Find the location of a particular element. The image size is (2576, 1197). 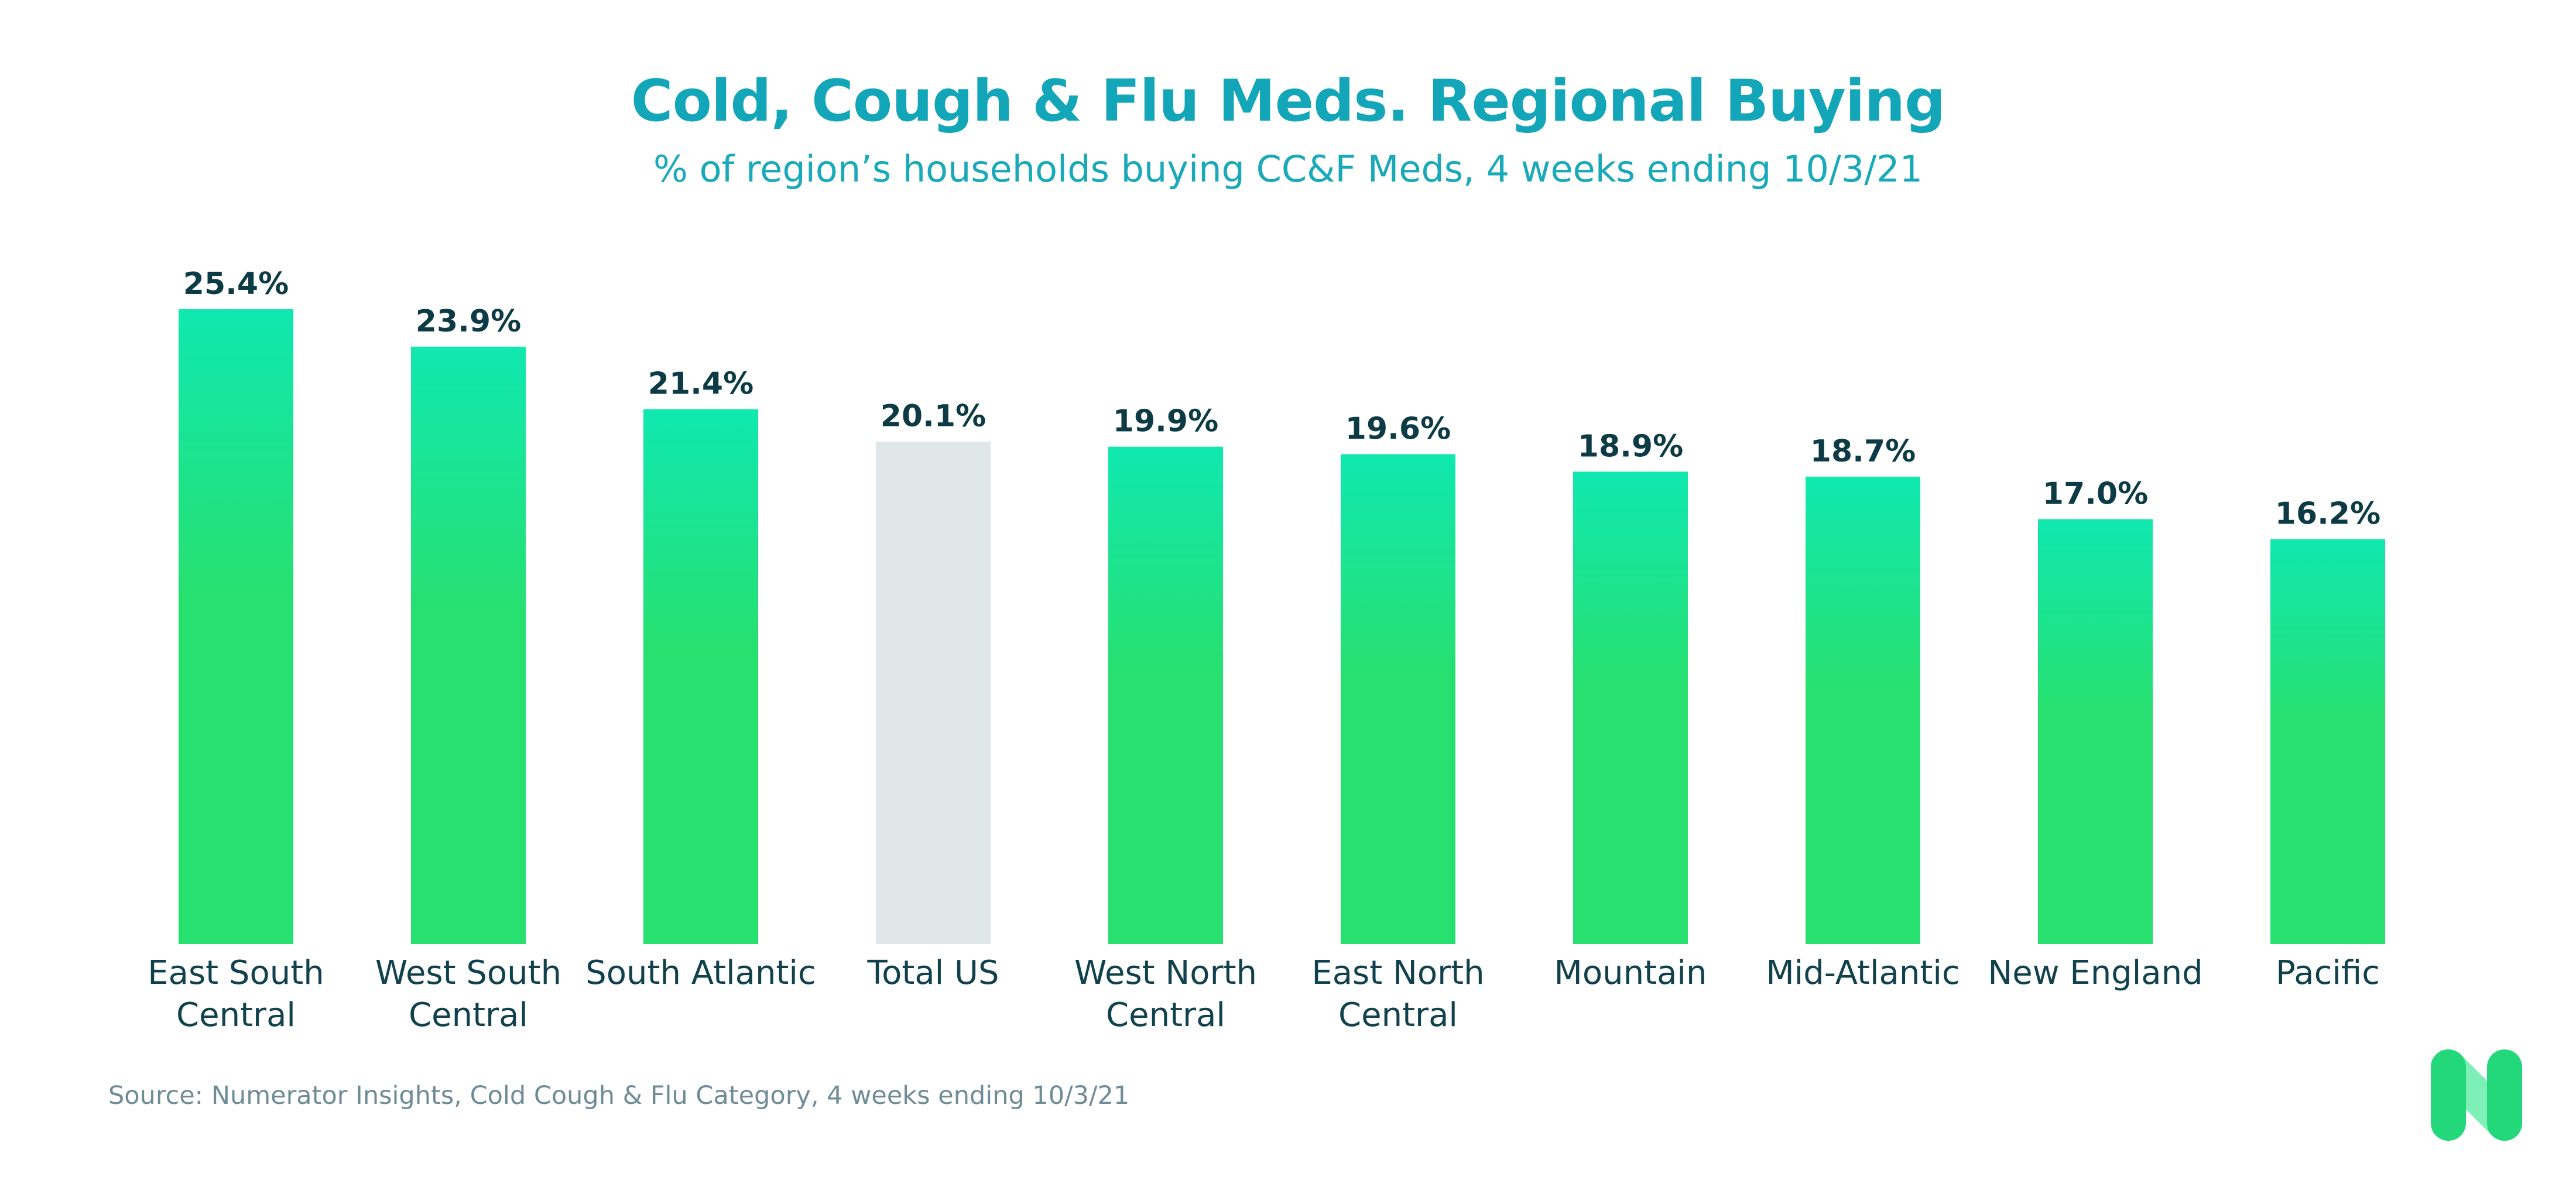

value-label-mountain: 18.9% is located at coordinates (1630, 446).